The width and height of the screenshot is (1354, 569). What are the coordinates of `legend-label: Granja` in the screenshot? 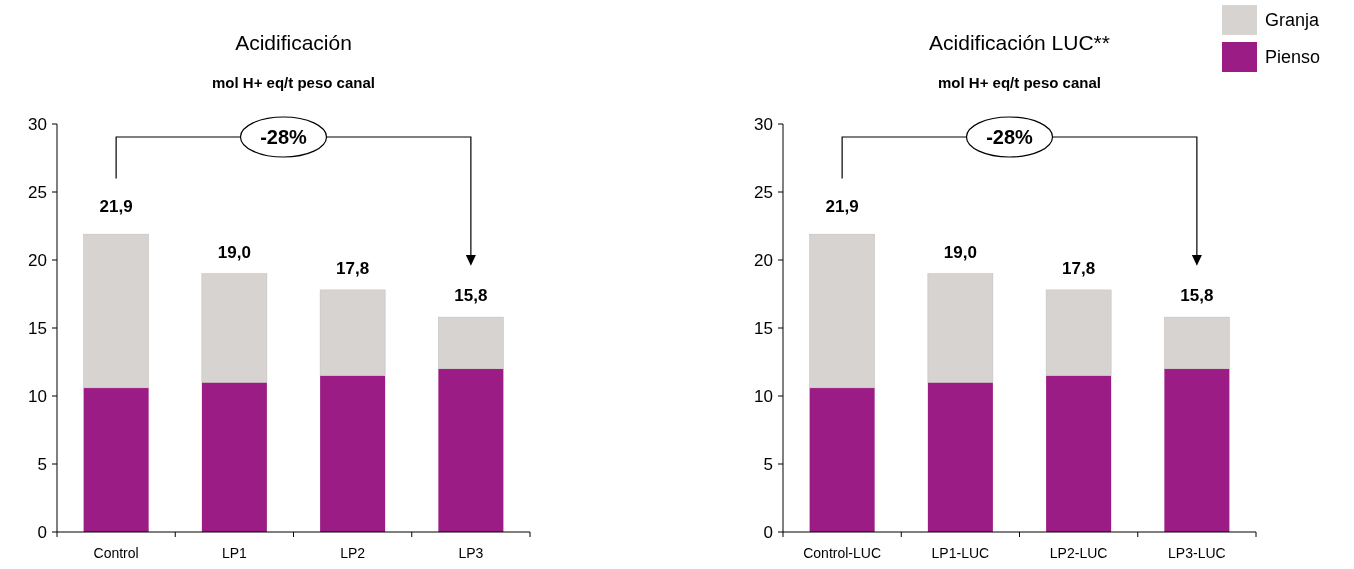 It's located at (1293, 20).